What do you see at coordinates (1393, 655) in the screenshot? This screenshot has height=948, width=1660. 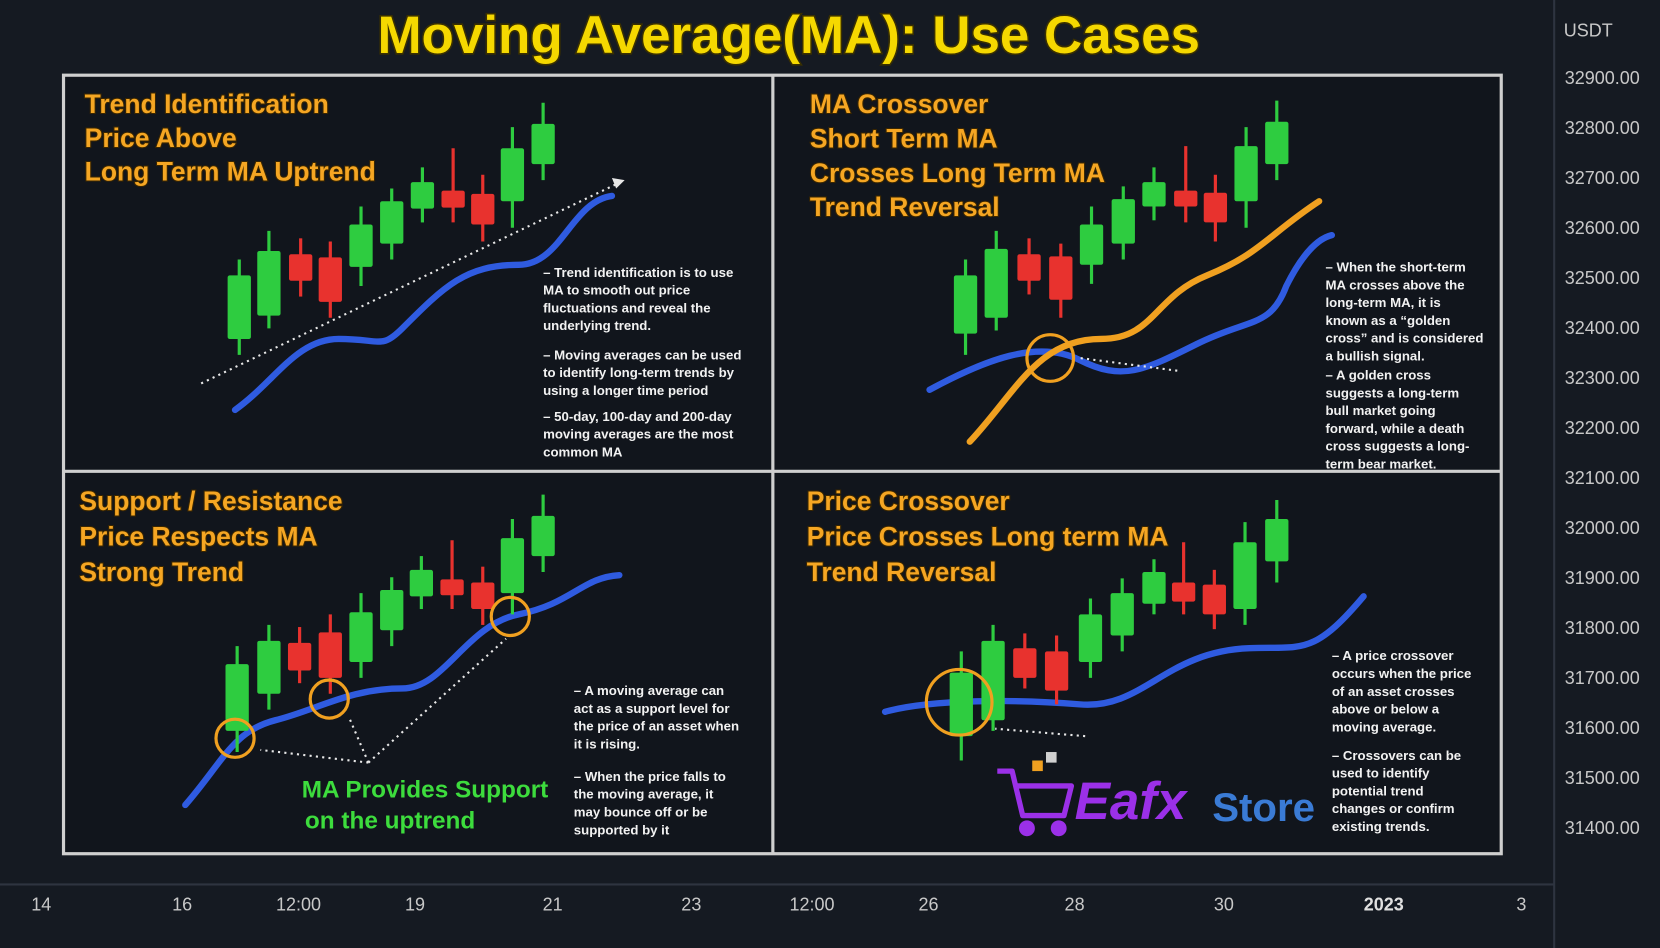 I see `panel-note: – A price crossover` at bounding box center [1393, 655].